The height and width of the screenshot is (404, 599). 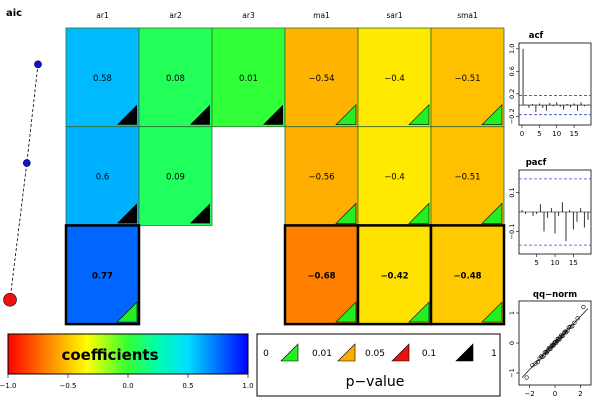 What do you see at coordinates (378, 365) in the screenshot?
I see `pvalue-legend: p−value 0 0.01 0.05 0.1 1` at bounding box center [378, 365].